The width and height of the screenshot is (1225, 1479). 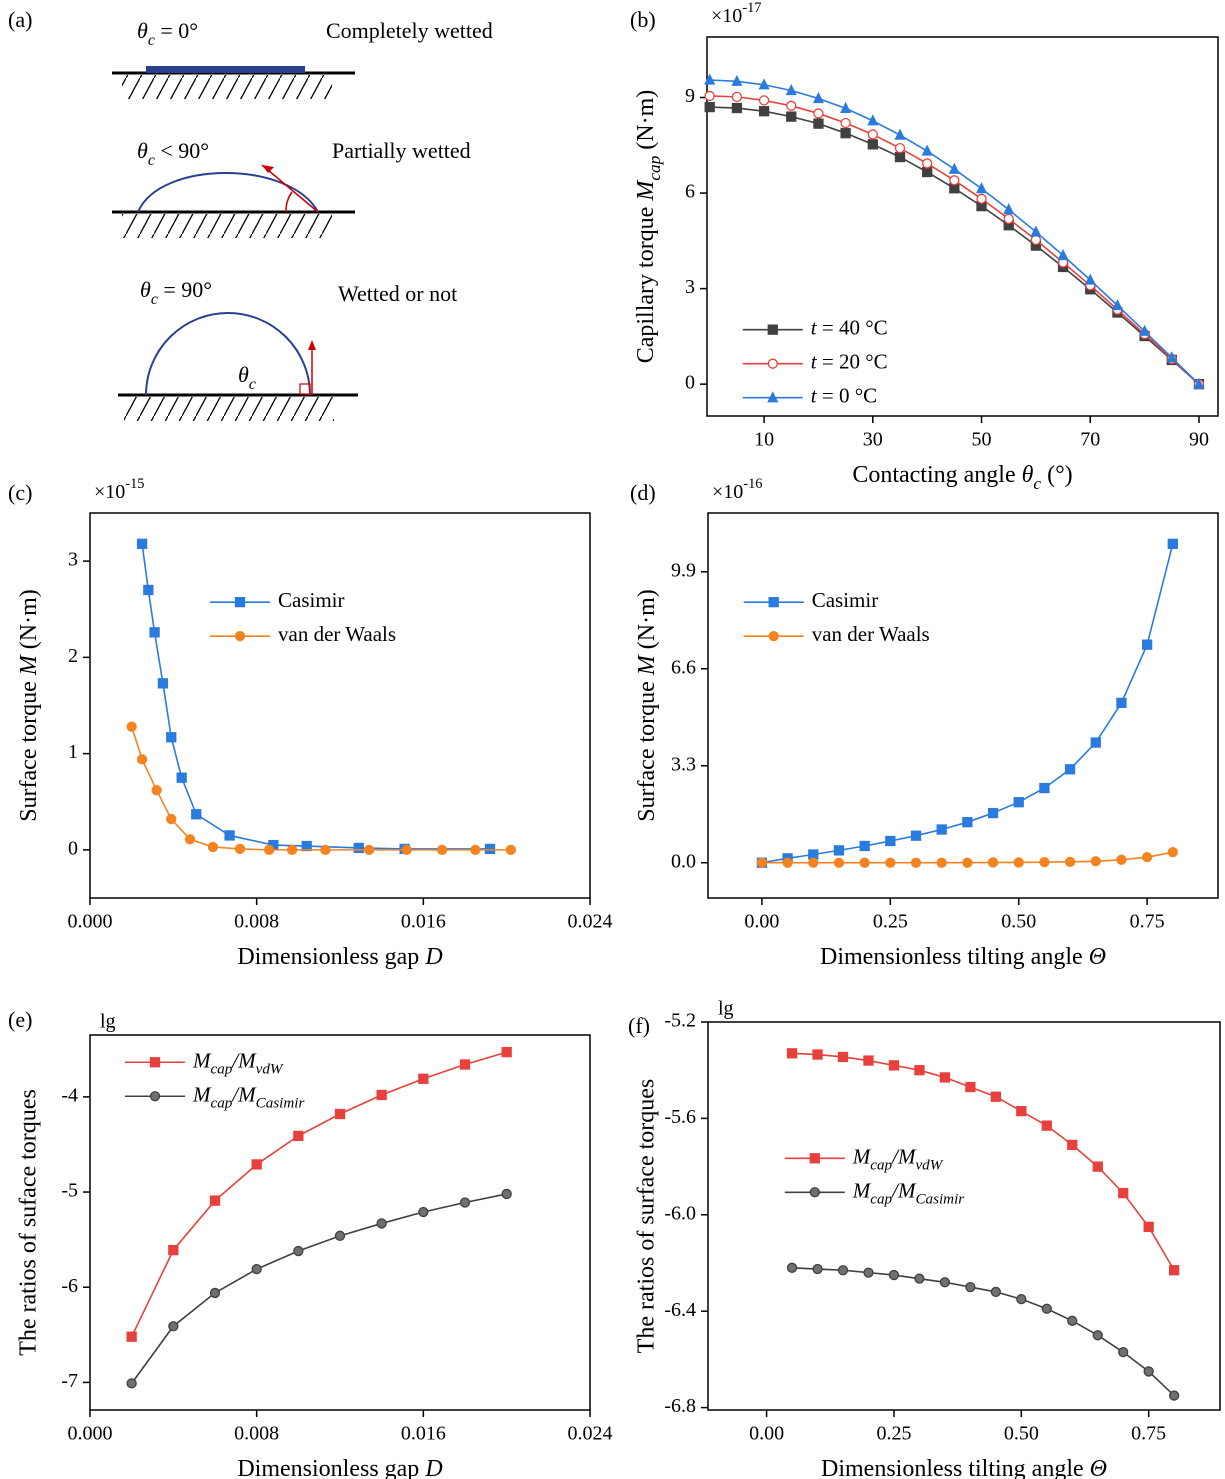 What do you see at coordinates (683, 570) in the screenshot?
I see `y-tick-label: 9.9` at bounding box center [683, 570].